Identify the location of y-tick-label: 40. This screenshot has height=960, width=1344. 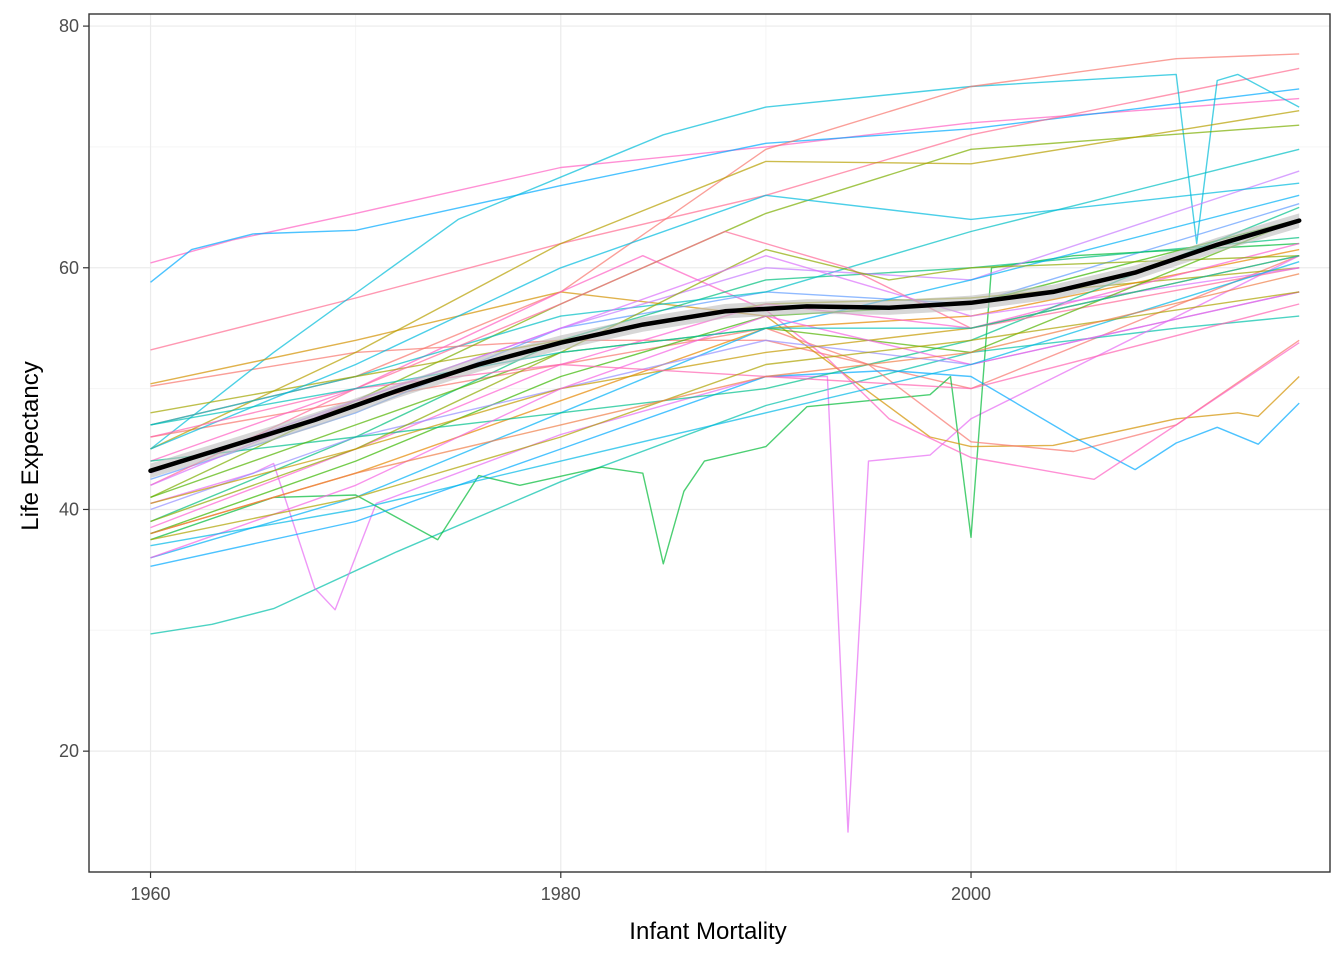
(69, 509).